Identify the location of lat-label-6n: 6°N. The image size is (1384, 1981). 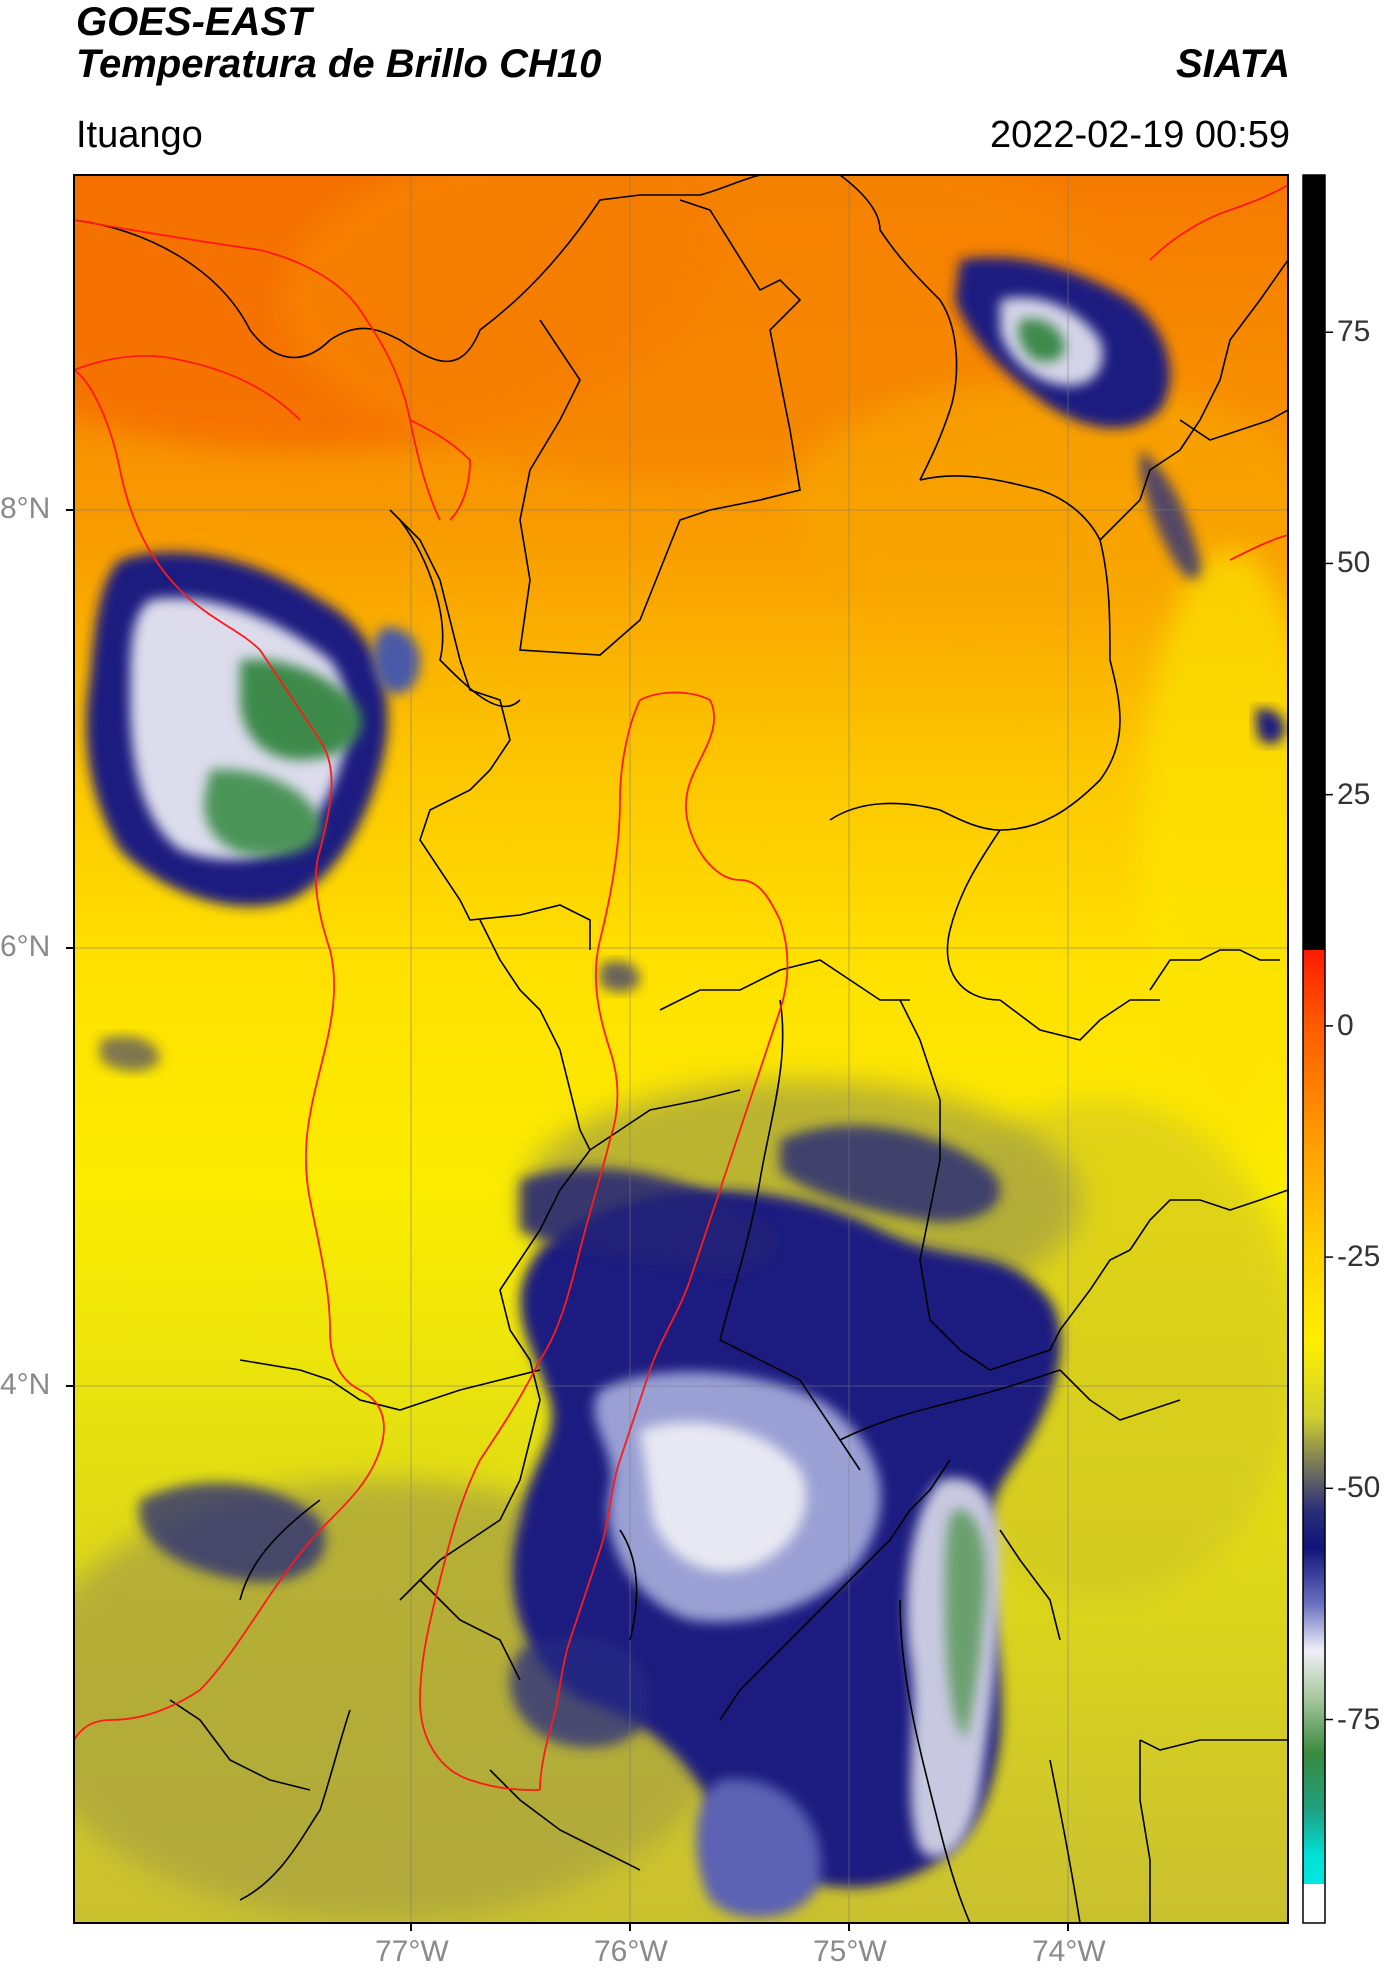
(25, 946).